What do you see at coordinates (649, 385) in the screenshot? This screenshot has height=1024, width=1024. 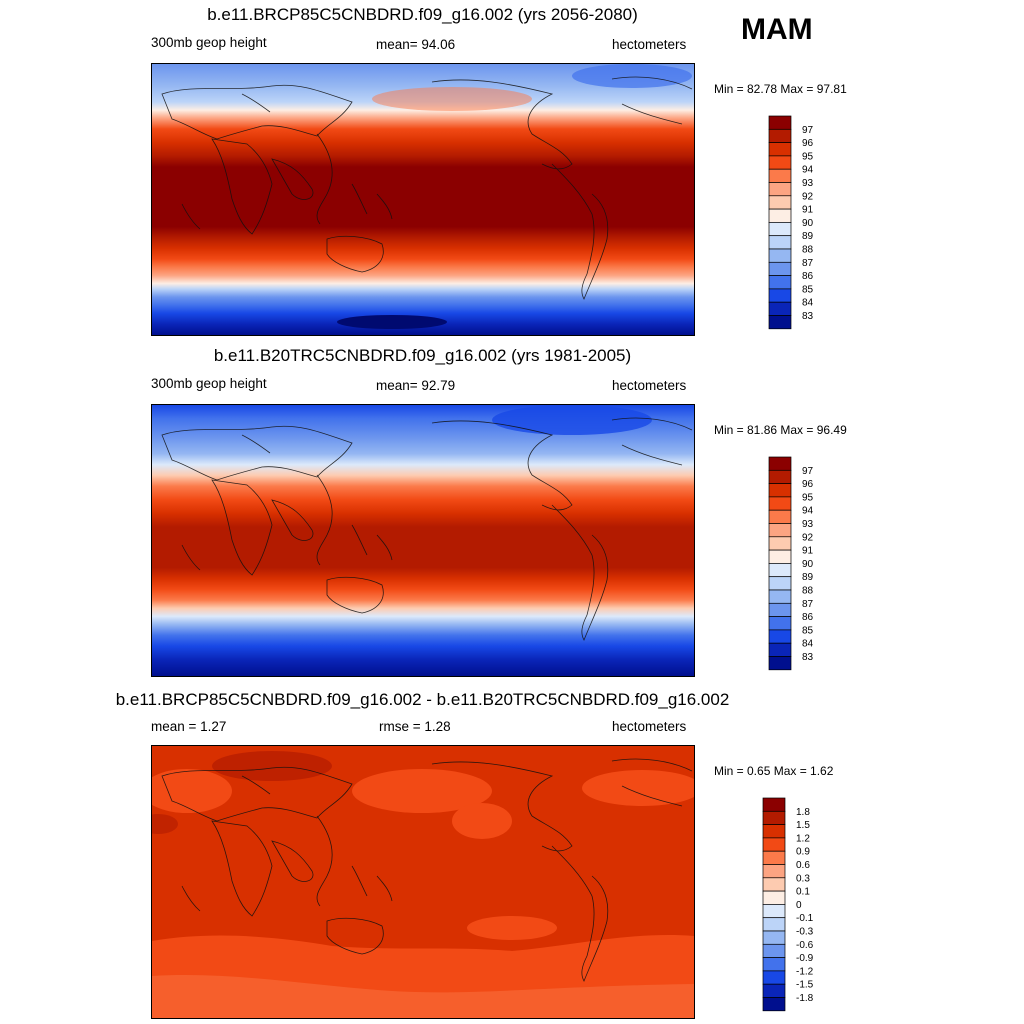 I see `panel2-units-label: hectometers` at bounding box center [649, 385].